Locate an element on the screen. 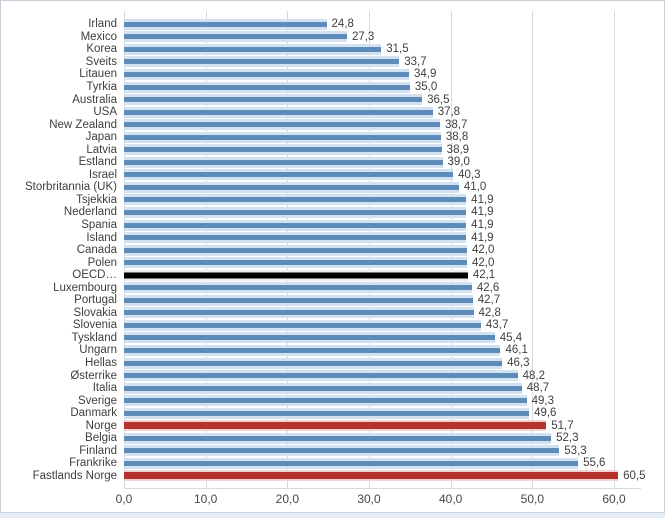  bar-row: Østerrike 48,2 is located at coordinates (332, 375).